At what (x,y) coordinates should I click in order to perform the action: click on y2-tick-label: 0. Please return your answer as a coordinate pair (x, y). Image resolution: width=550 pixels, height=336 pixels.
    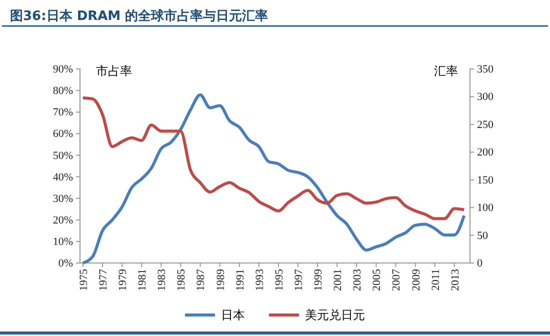
    Looking at the image, I should click on (480, 264).